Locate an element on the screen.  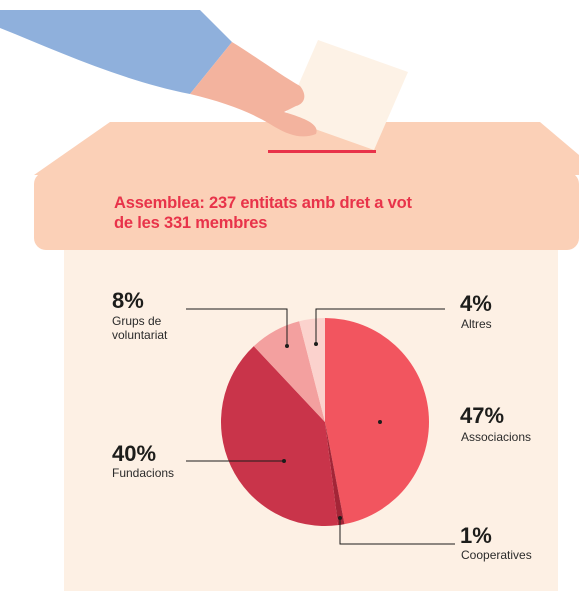
leader-dot-altres is located at coordinates (316, 344).